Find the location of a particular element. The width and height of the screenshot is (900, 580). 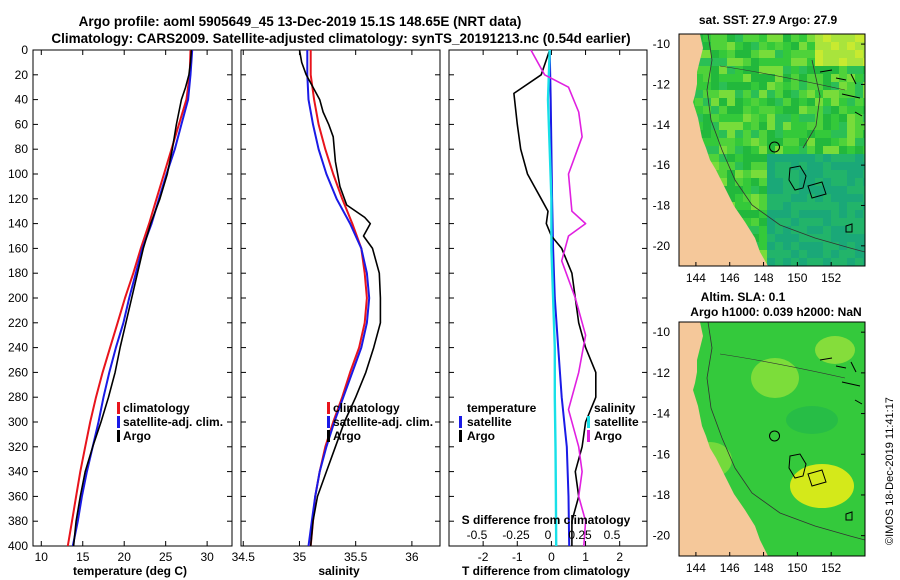

depth-tick-label: 160 is located at coordinates (18, 248).